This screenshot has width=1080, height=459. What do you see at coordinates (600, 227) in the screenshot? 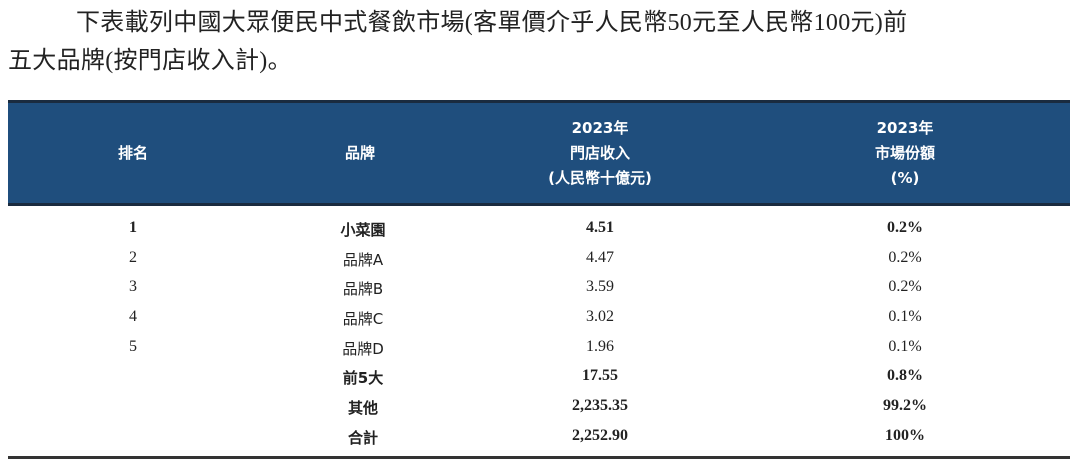
I see `cell-revenue: 4.51` at bounding box center [600, 227].